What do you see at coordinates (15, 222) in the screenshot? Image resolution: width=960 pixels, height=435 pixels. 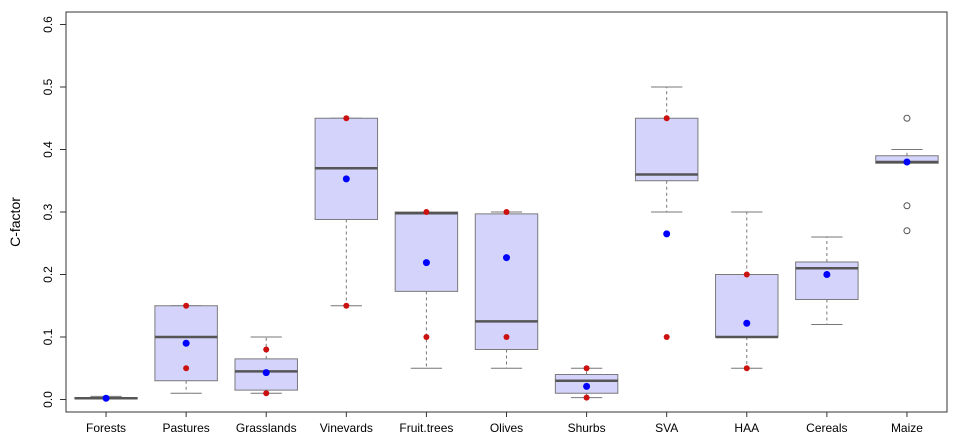 I see `y-axis-label: C-factor` at bounding box center [15, 222].